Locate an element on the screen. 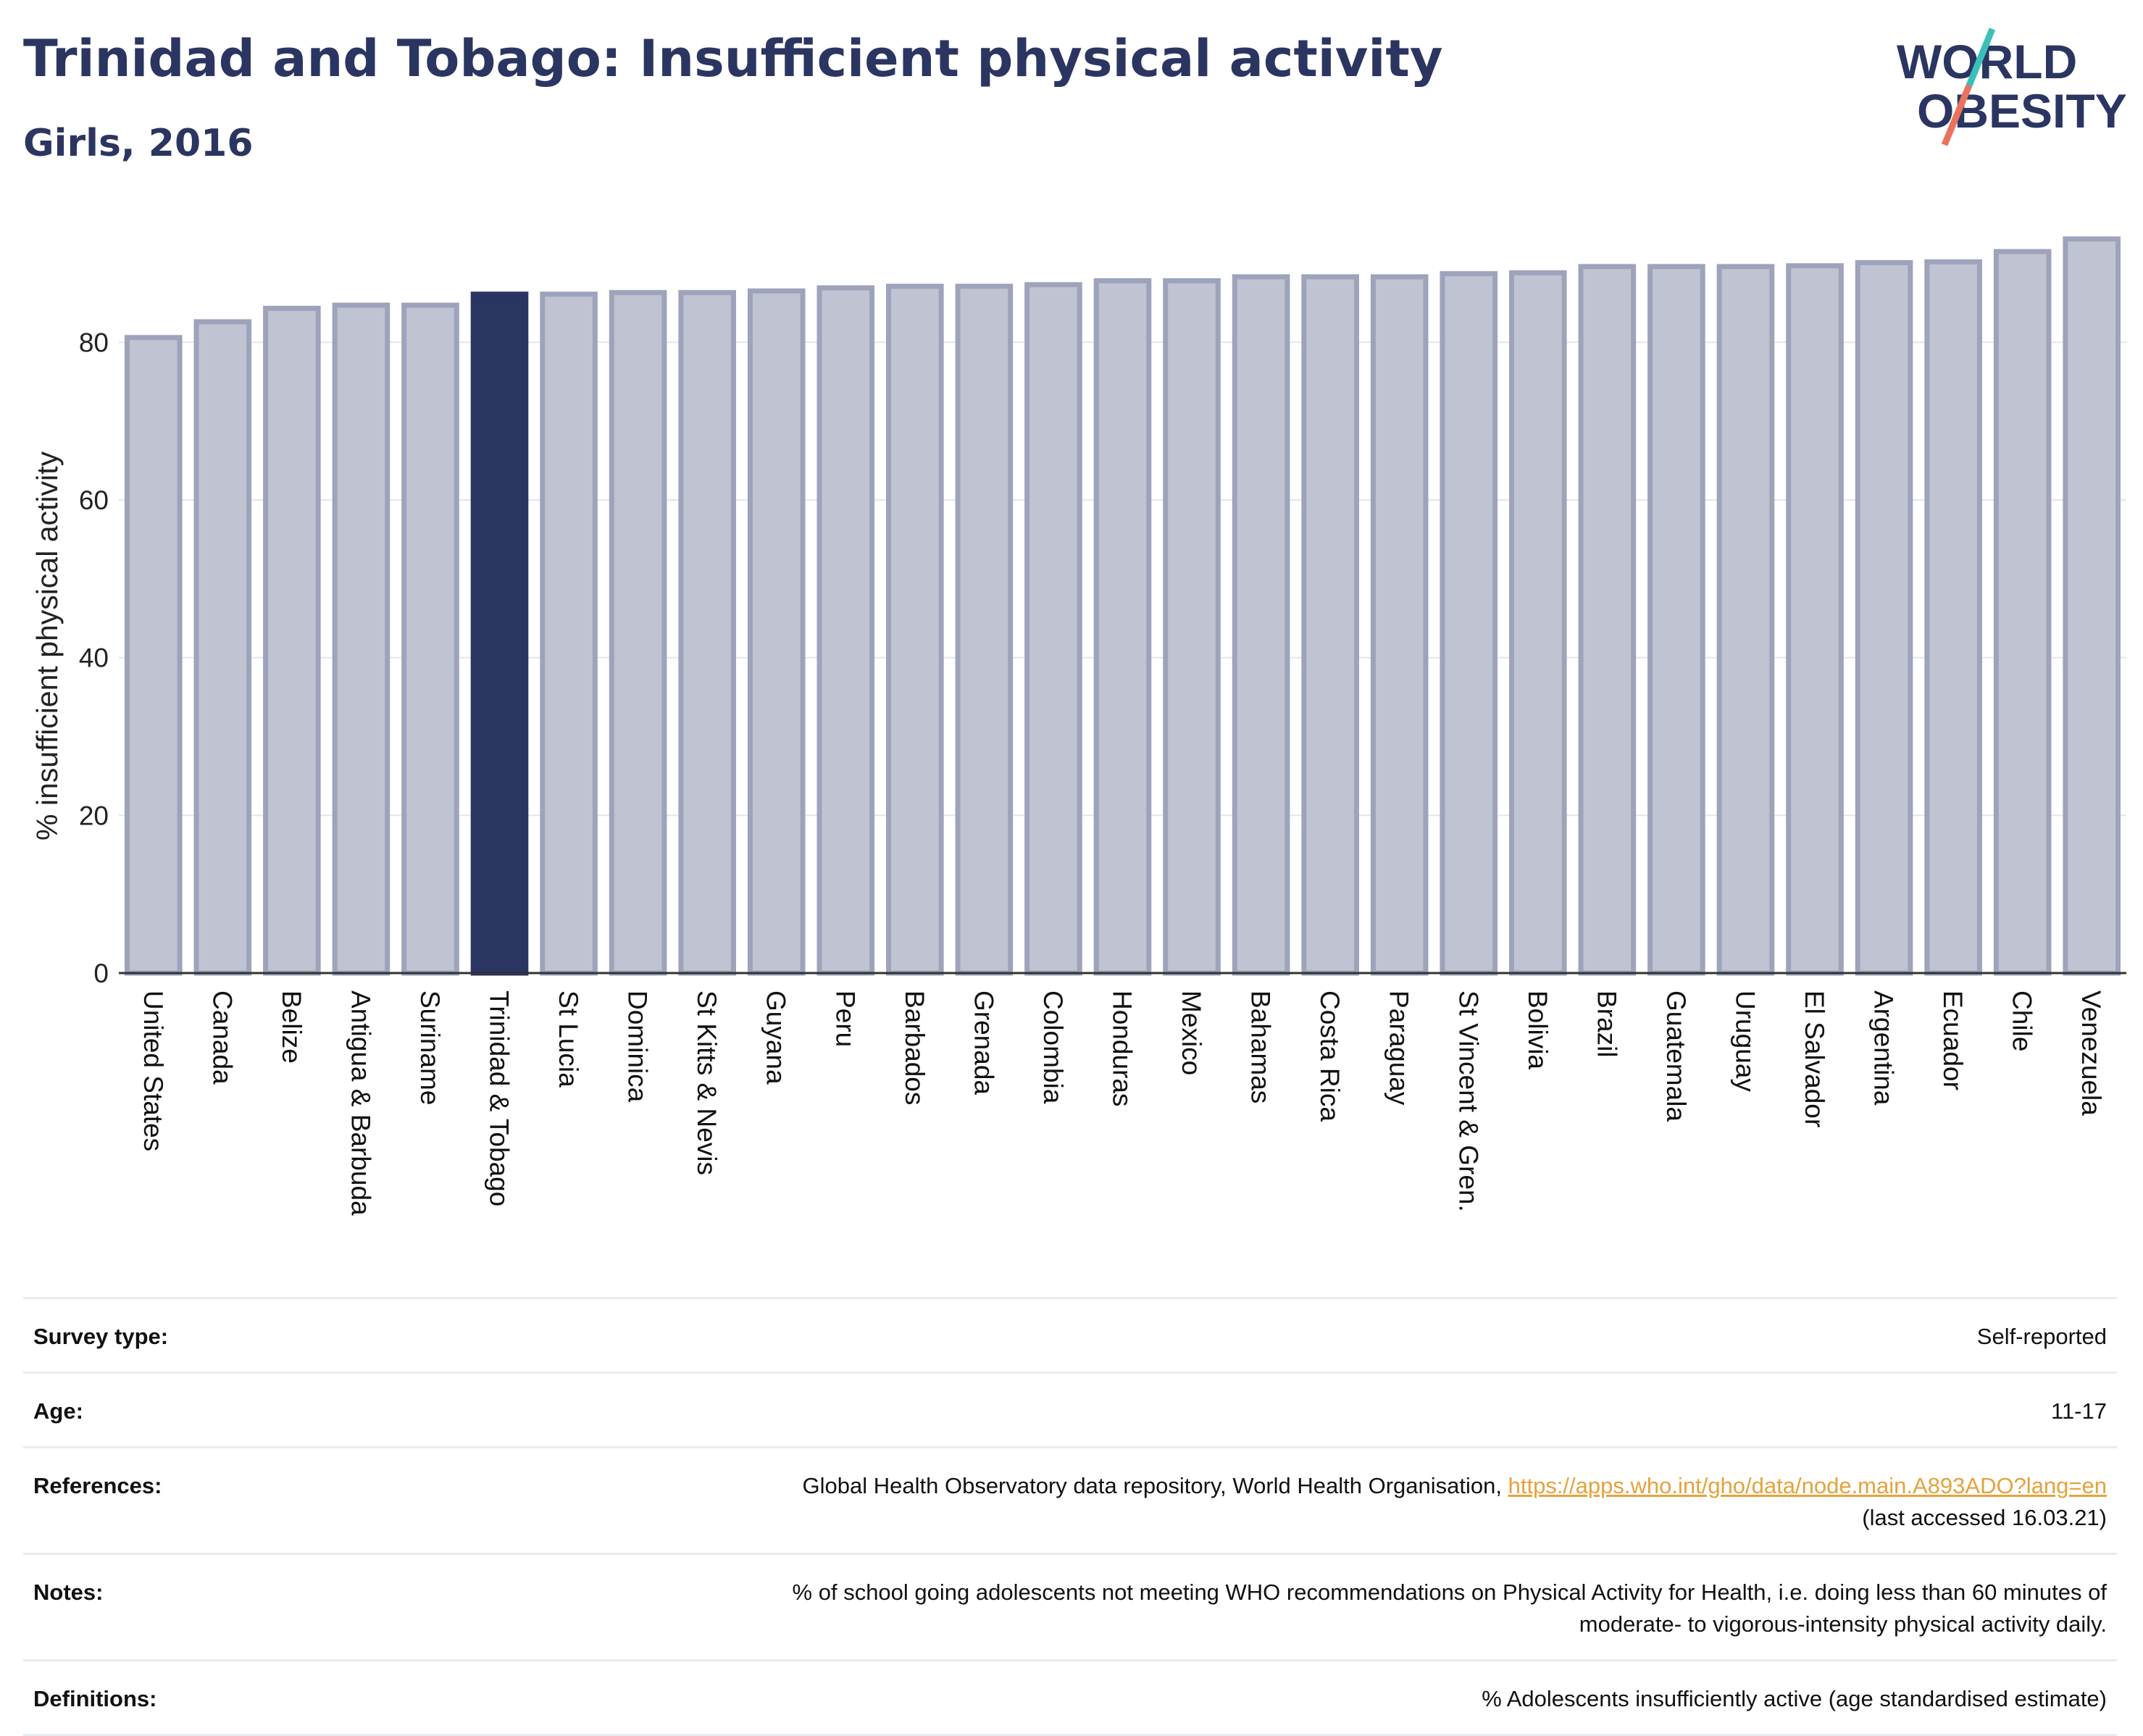 The height and width of the screenshot is (1736, 2143). x-tick-label: Antigua & Barbuda is located at coordinates (360, 1103).